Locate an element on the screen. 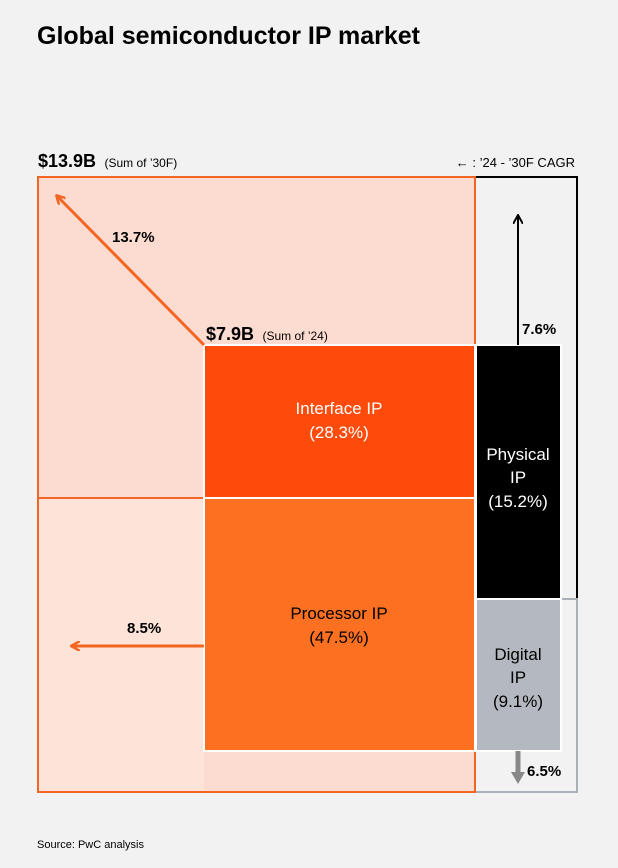 The width and height of the screenshot is (618, 868). segment-physical-ip is located at coordinates (518, 472).